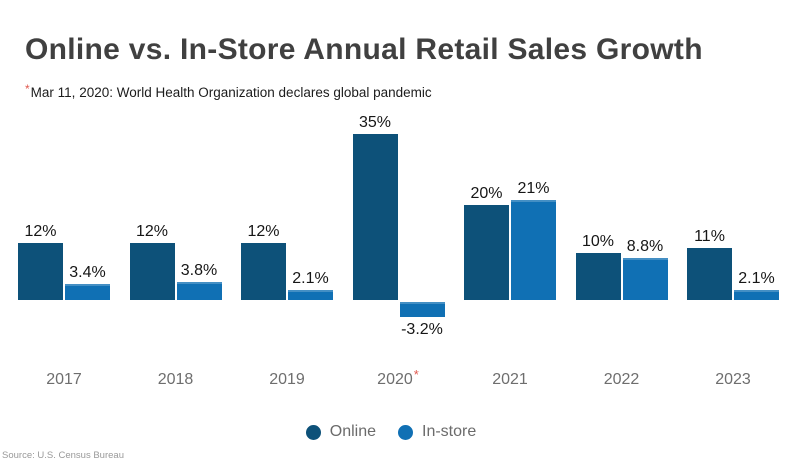 Image resolution: width=800 pixels, height=473 pixels. I want to click on legend-item-online: Online, so click(340, 432).